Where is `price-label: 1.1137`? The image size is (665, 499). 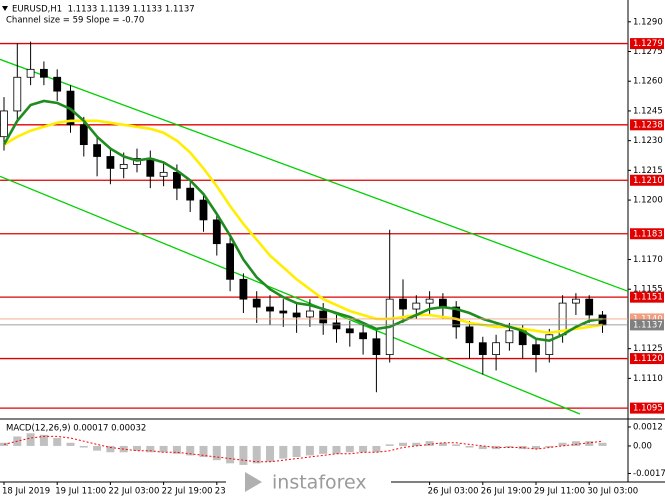 price-label: 1.1137 is located at coordinates (648, 325).